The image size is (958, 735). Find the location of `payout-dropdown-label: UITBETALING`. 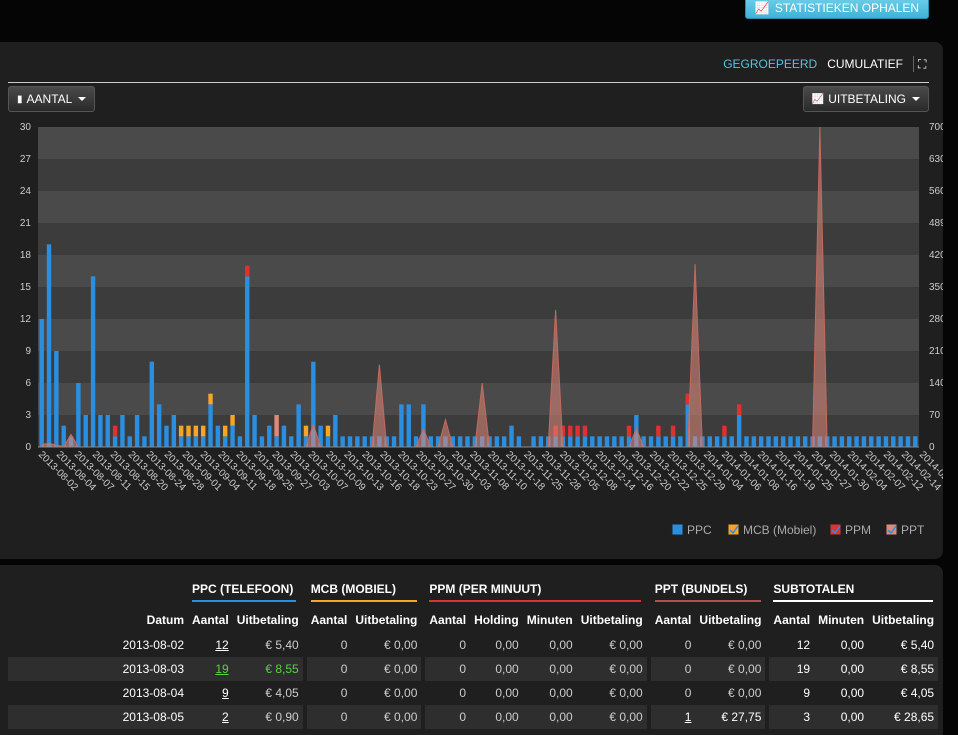

payout-dropdown-label: UITBETALING is located at coordinates (867, 99).